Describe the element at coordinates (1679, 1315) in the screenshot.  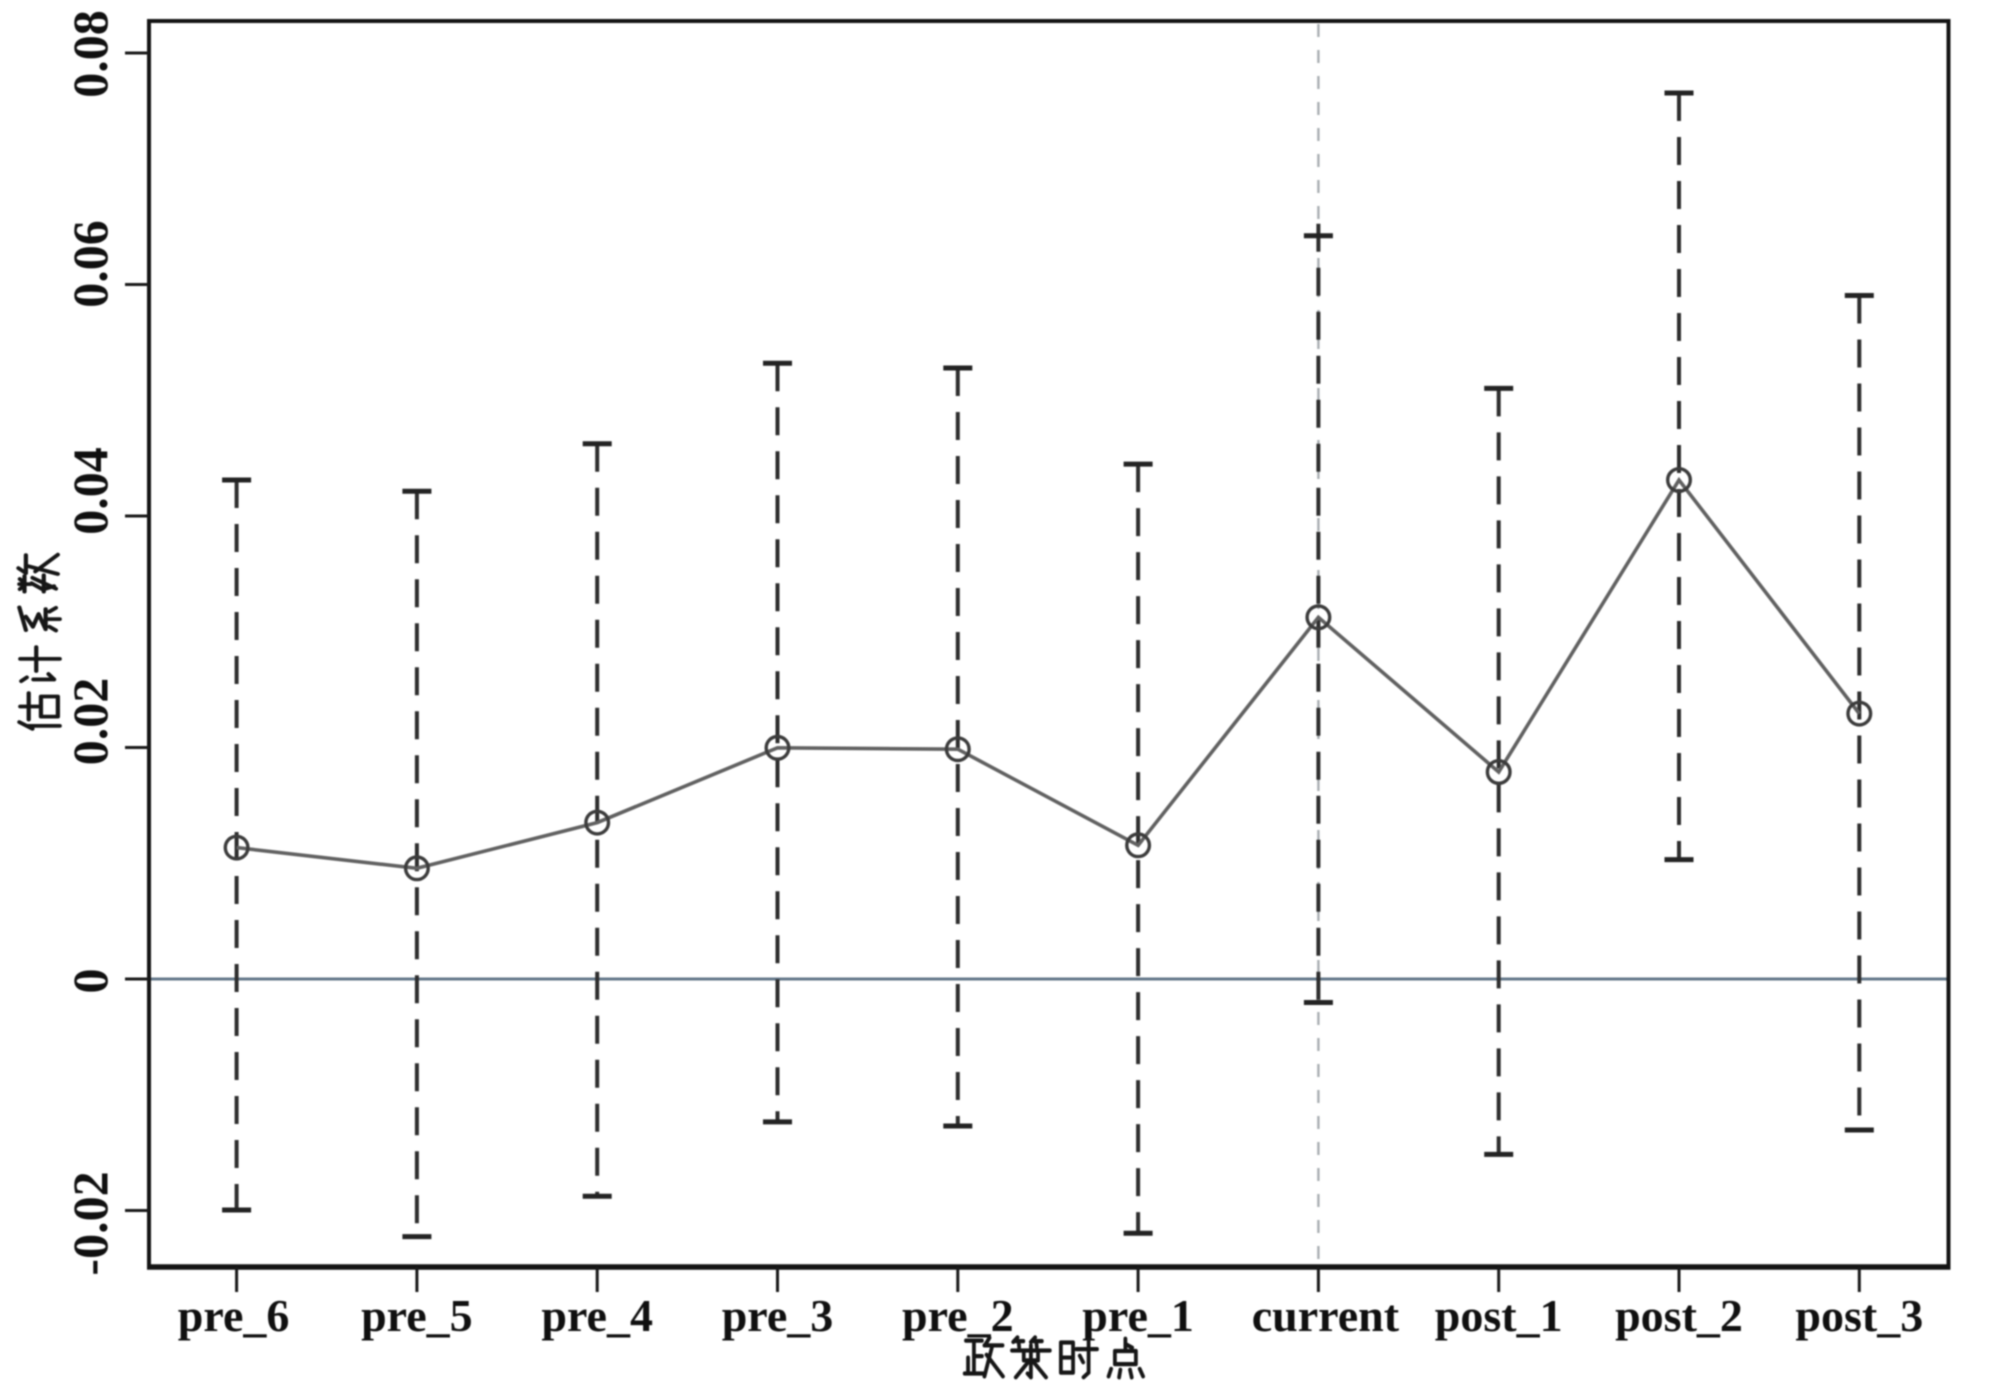
I see `svg-text: post_2` at that location.